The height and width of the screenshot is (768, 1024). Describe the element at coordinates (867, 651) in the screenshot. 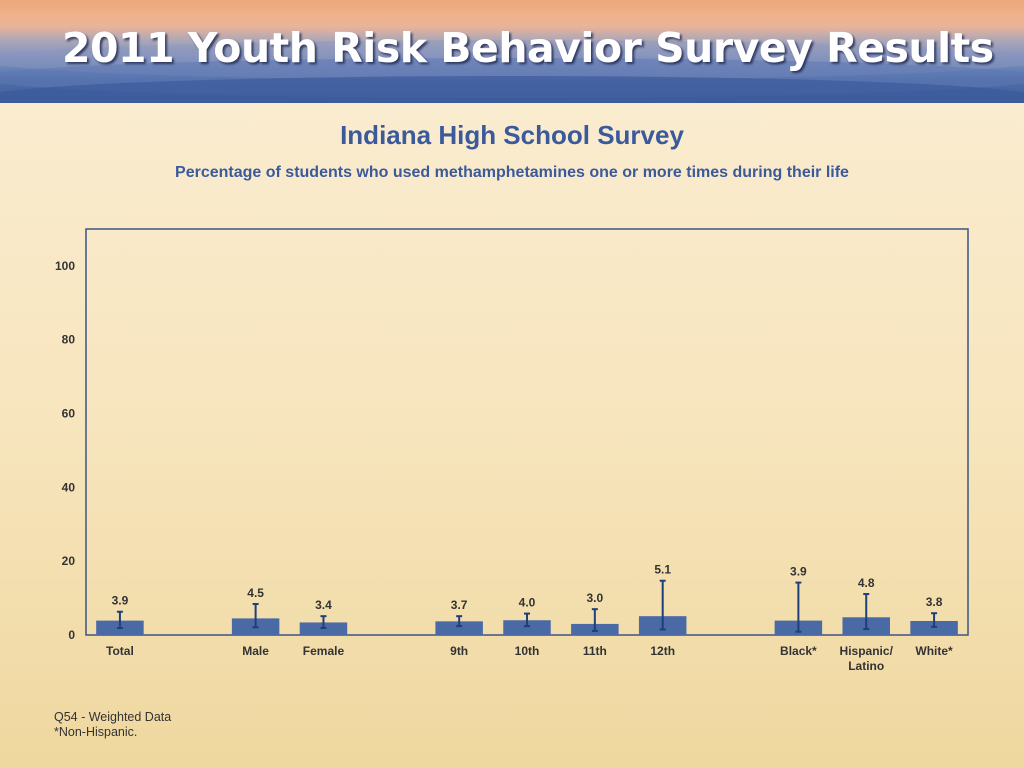

I see `x-tick-label: Hispanic/` at that location.